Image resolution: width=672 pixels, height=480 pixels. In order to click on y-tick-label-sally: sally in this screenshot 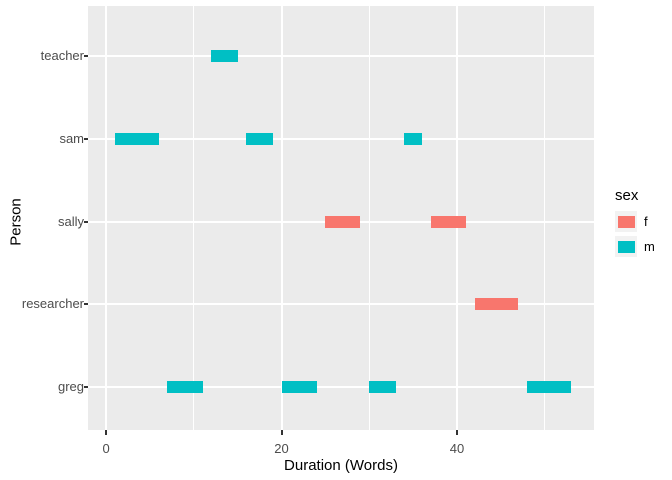, I will do `click(70, 221)`.